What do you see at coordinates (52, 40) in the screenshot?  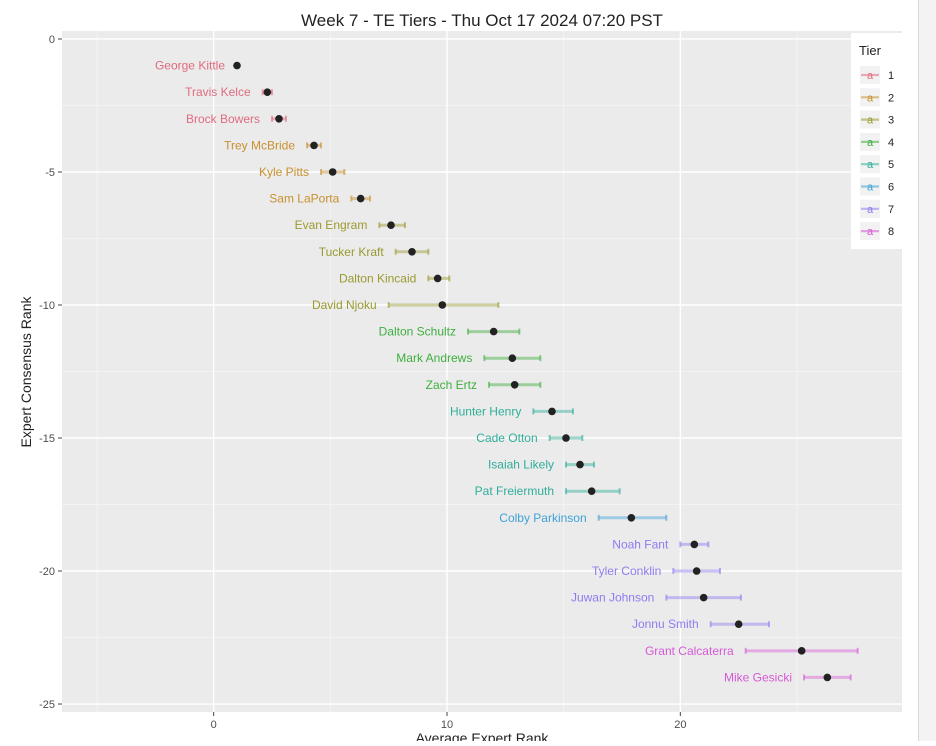 I see `y-tick-label: 0` at bounding box center [52, 40].